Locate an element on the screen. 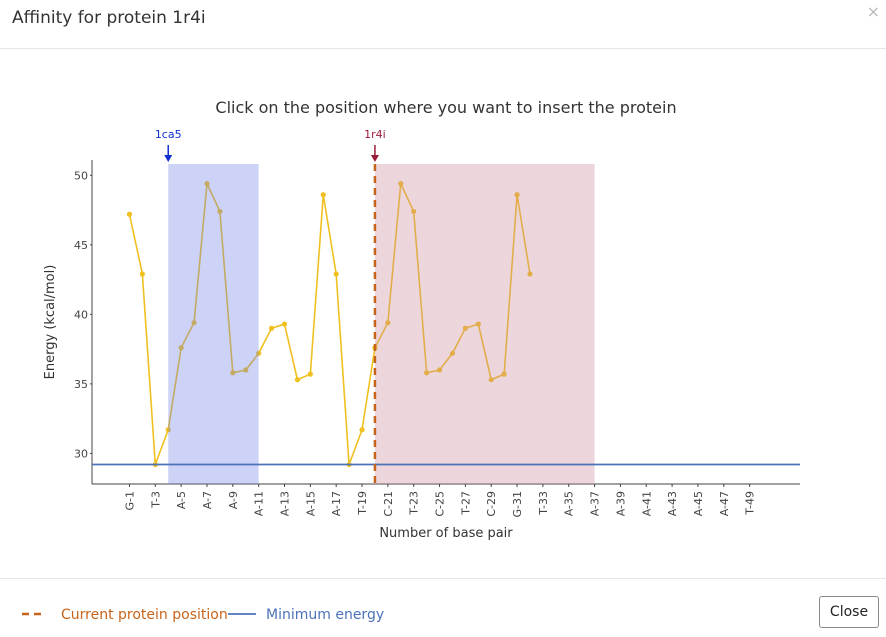  x-tick-label: A-17 is located at coordinates (336, 503).